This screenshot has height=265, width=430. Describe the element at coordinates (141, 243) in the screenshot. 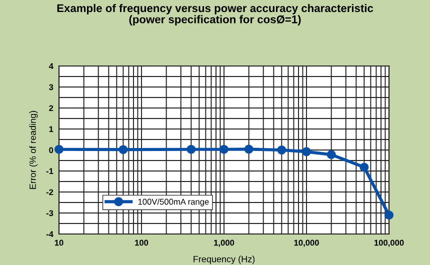

I see `x-tick-label: 100` at that location.